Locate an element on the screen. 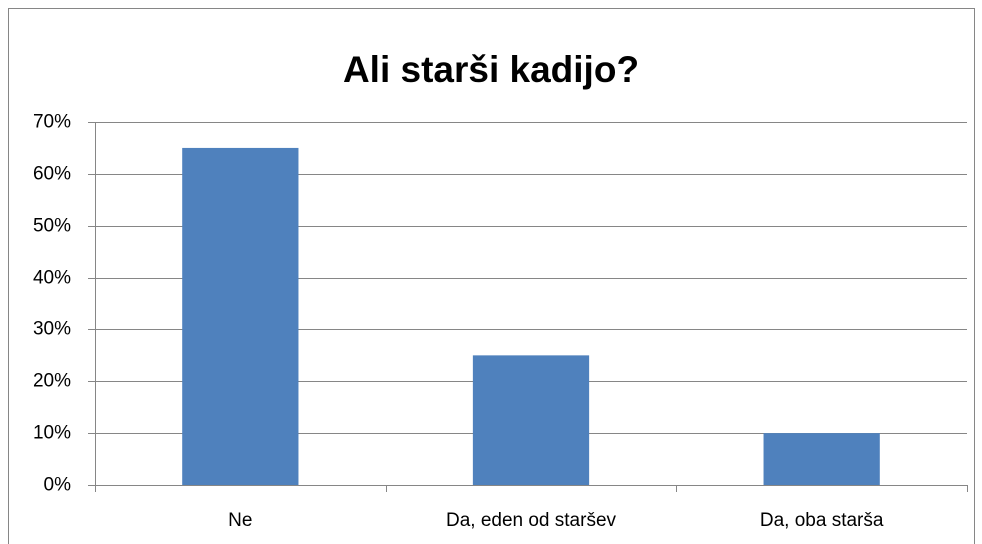  y-tick-label: 60% is located at coordinates (52, 174).